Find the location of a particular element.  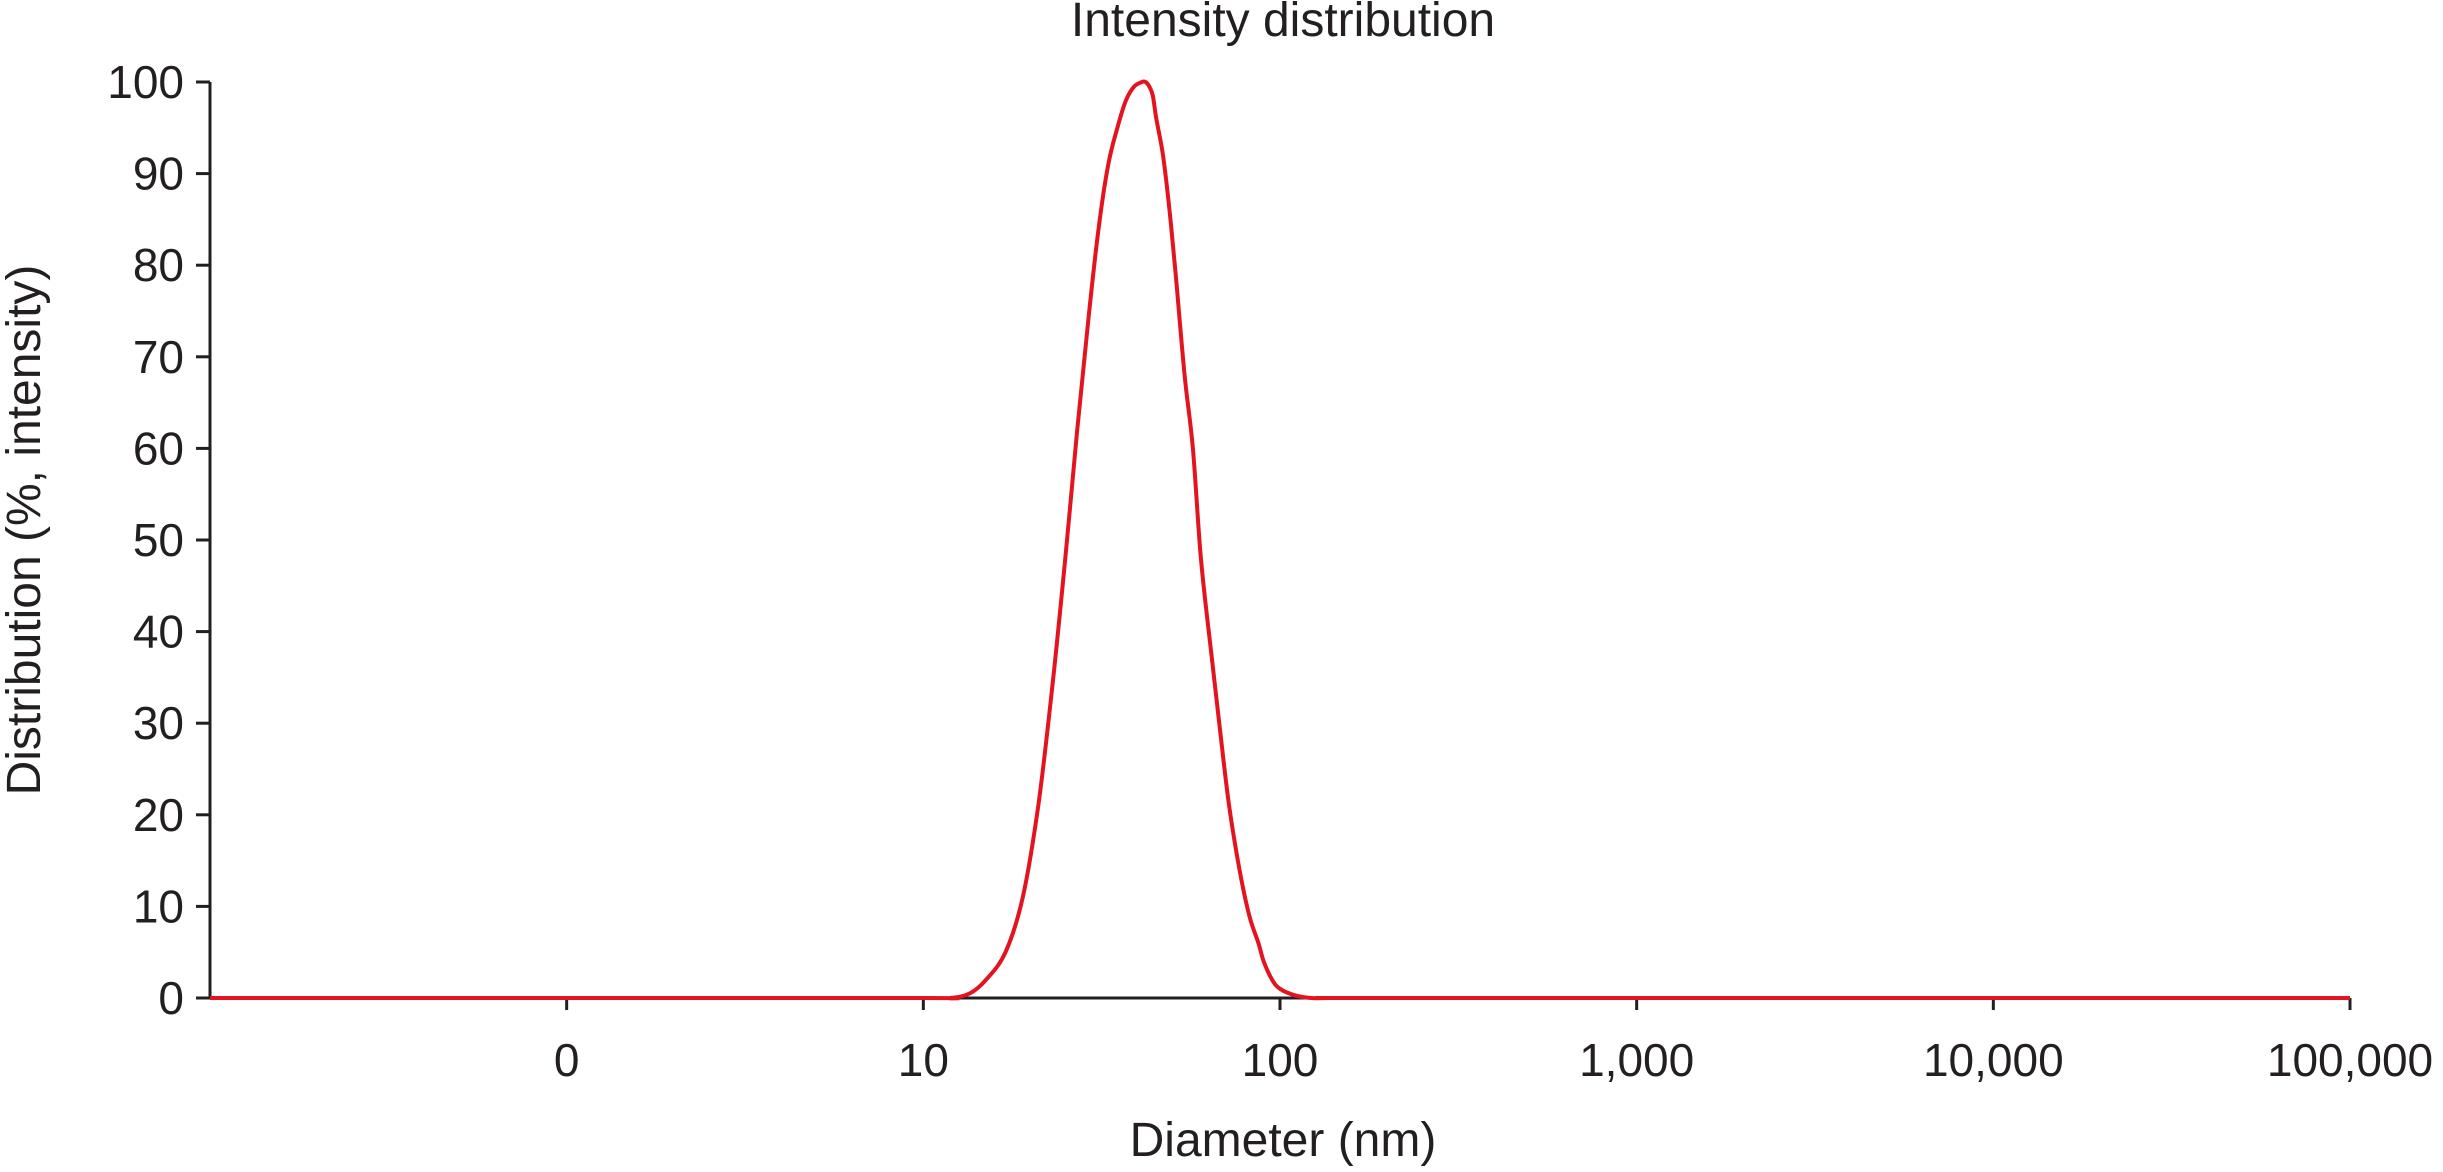

x-tick-label: 100,000 is located at coordinates (2350, 1060).